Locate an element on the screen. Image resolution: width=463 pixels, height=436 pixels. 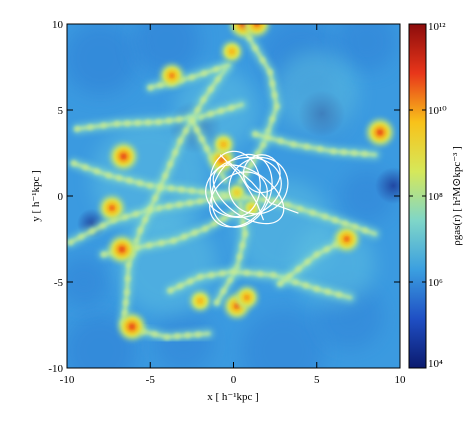
x-tick-label: -5 is located at coordinates (151, 380).